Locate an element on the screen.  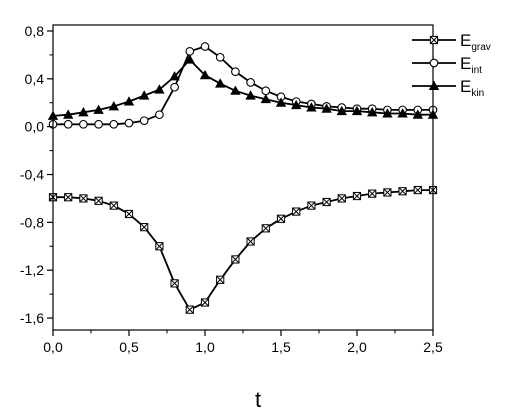
y-tick-label: 0,4 is located at coordinates (35, 79).